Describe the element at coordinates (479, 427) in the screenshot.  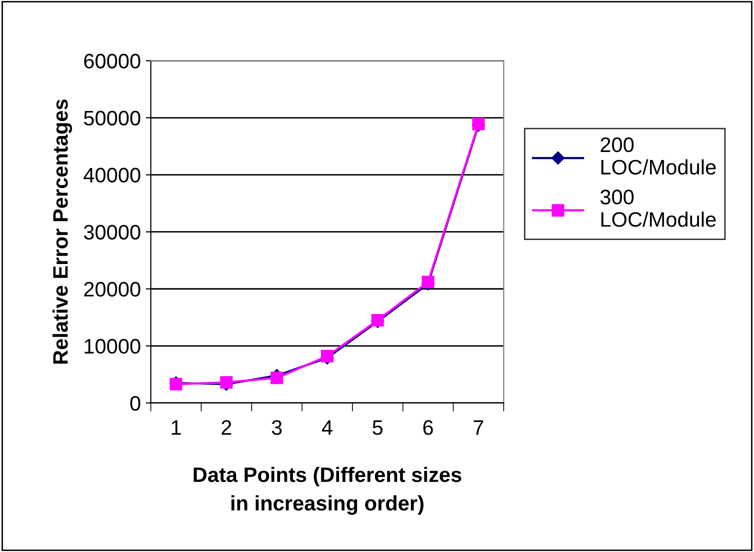
I see `x-tick-label: 7` at that location.